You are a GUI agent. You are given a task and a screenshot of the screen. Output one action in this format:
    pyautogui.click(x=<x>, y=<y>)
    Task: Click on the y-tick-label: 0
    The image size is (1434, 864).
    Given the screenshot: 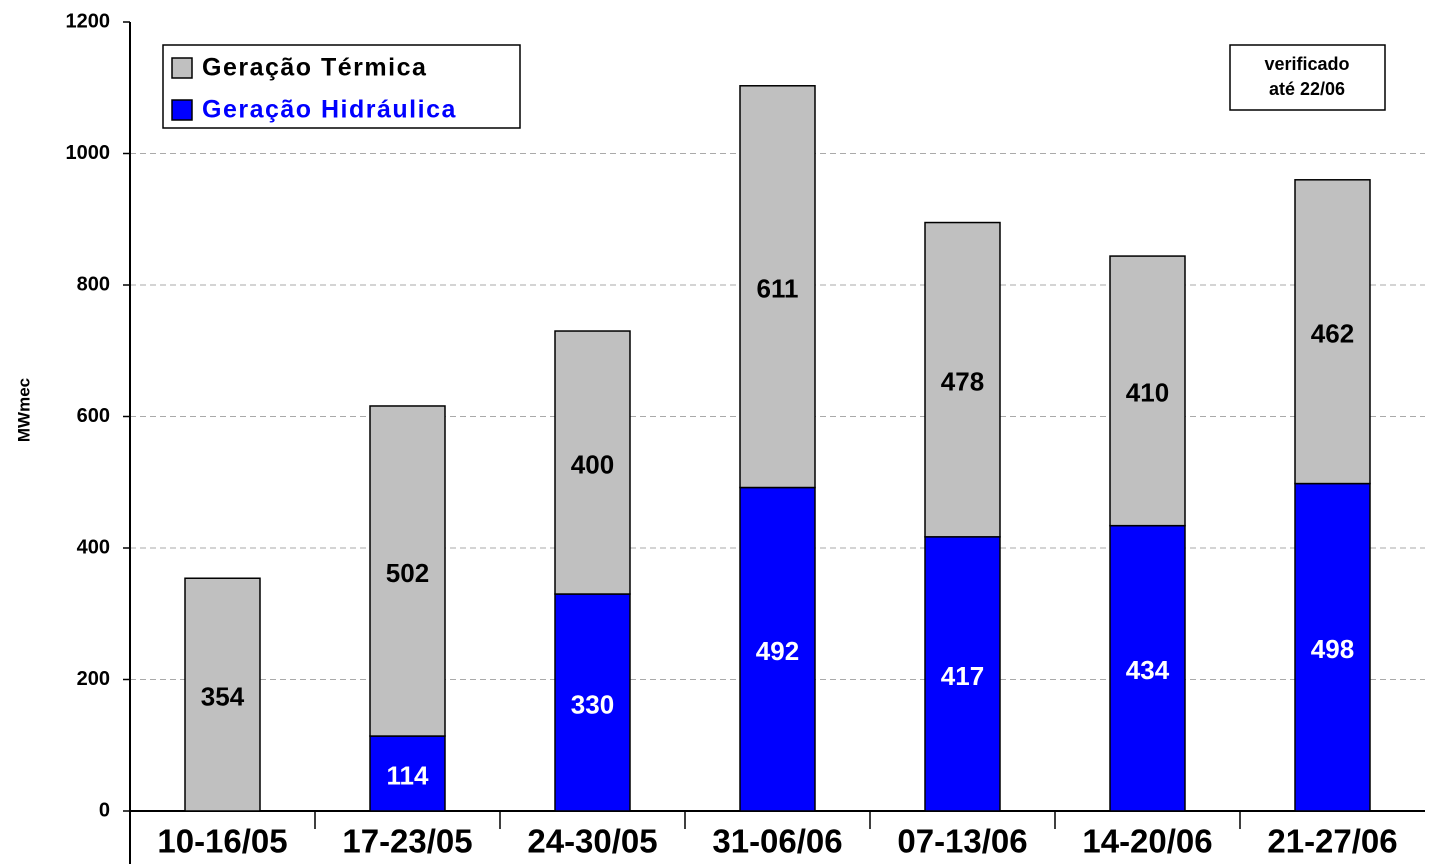 What is the action you would take?
    pyautogui.click(x=104, y=810)
    